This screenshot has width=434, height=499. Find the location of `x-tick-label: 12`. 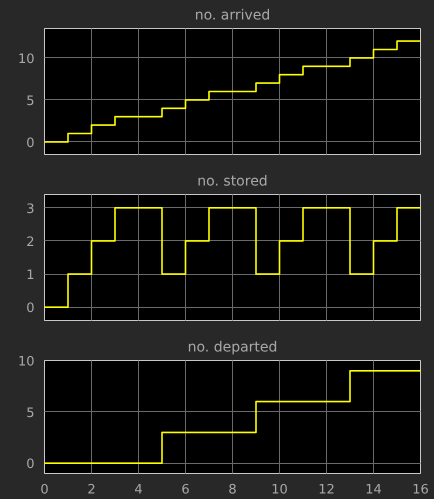

x-tick-label: 12 is located at coordinates (326, 490).